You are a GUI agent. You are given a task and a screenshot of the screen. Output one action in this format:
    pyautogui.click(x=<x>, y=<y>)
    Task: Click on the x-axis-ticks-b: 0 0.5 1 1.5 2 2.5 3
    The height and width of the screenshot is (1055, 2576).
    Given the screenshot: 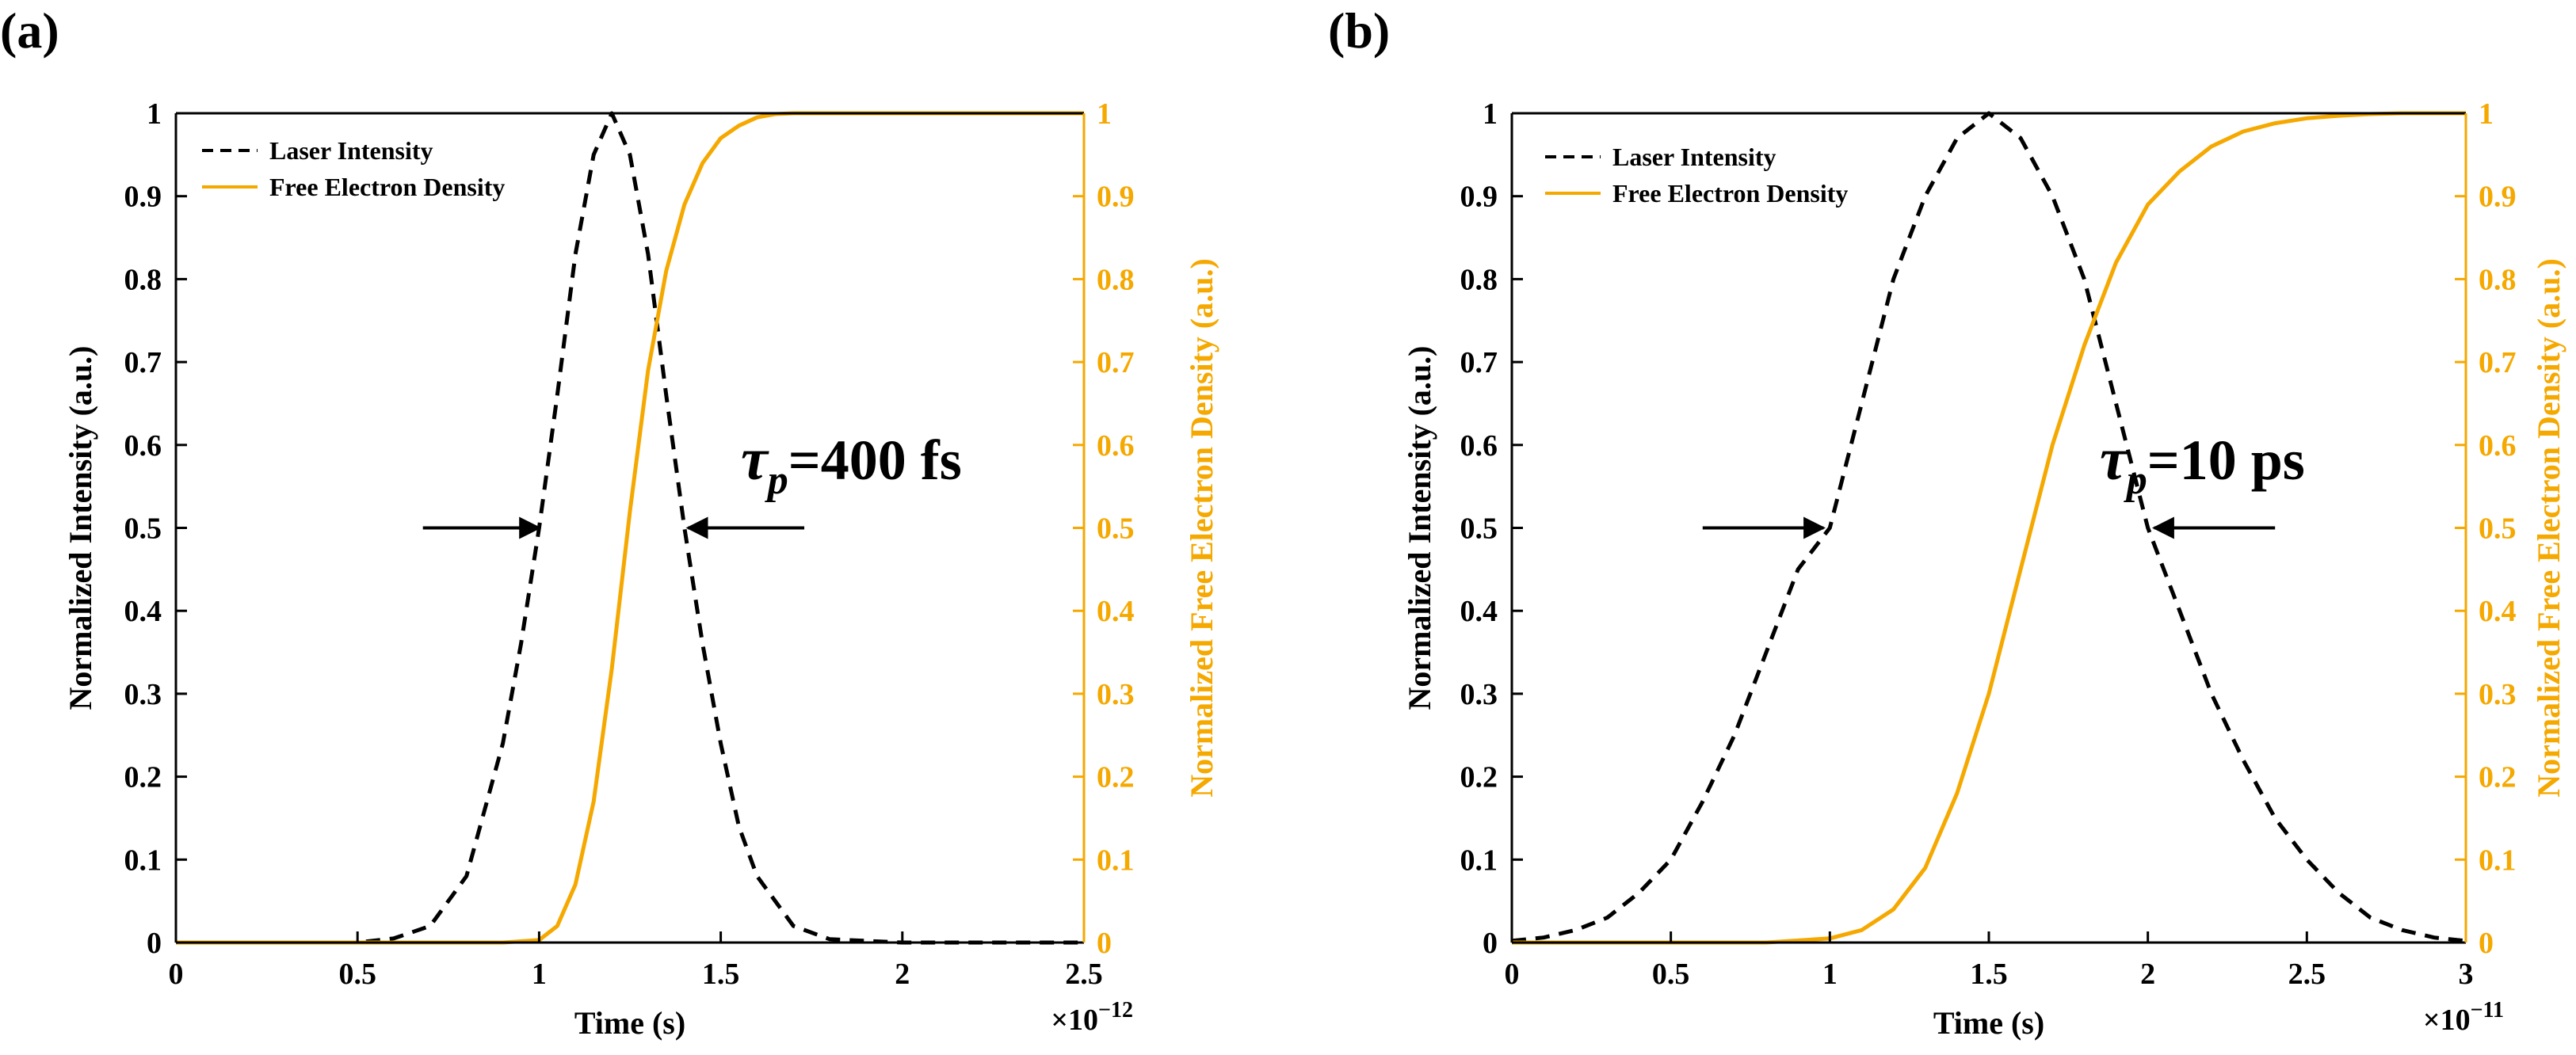 What is the action you would take?
    pyautogui.click(x=1989, y=961)
    